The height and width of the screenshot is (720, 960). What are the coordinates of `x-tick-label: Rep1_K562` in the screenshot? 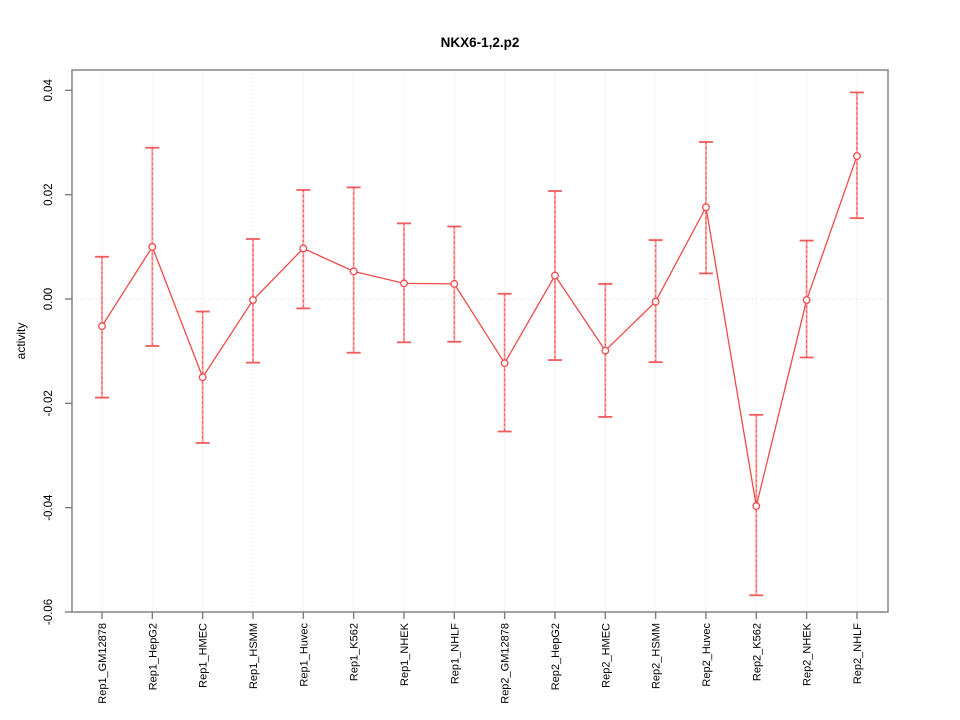 It's located at (355, 652).